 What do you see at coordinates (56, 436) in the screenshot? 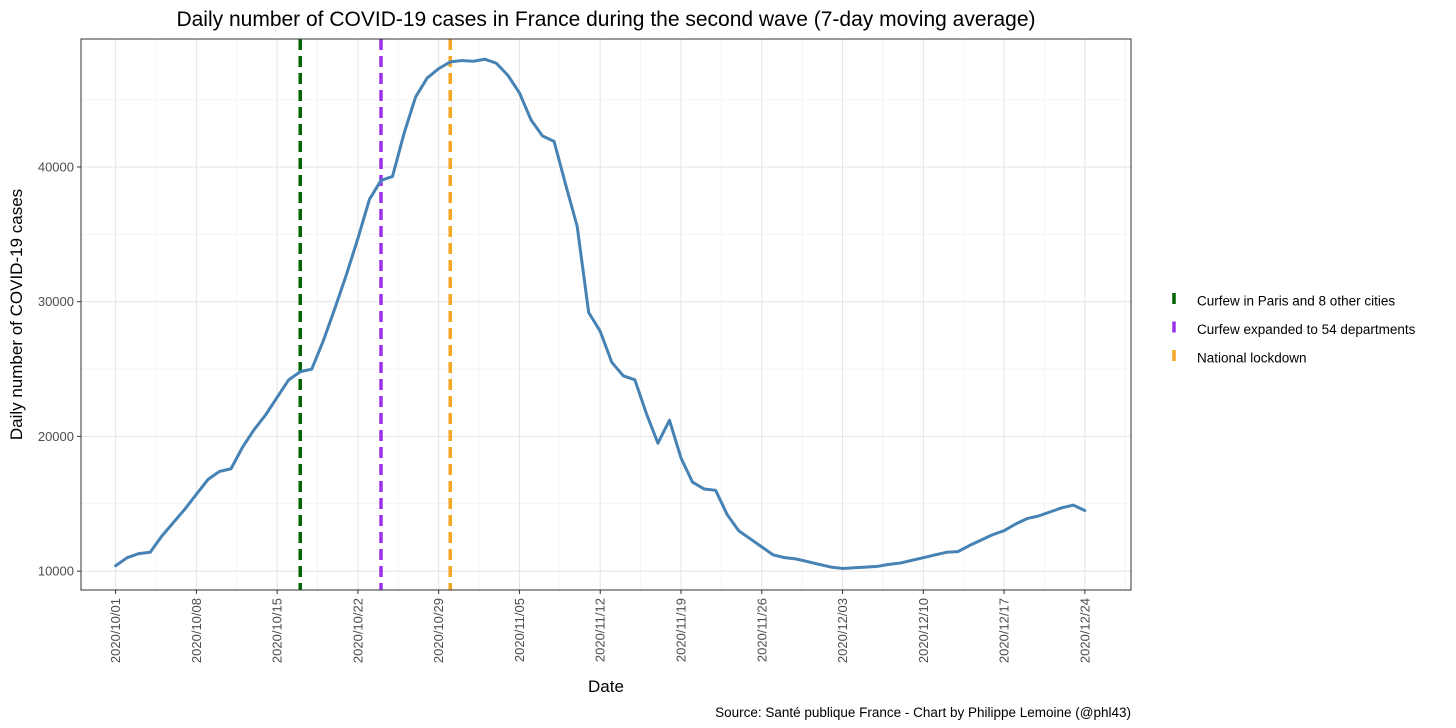
I see `y-tick-label: 20000` at bounding box center [56, 436].